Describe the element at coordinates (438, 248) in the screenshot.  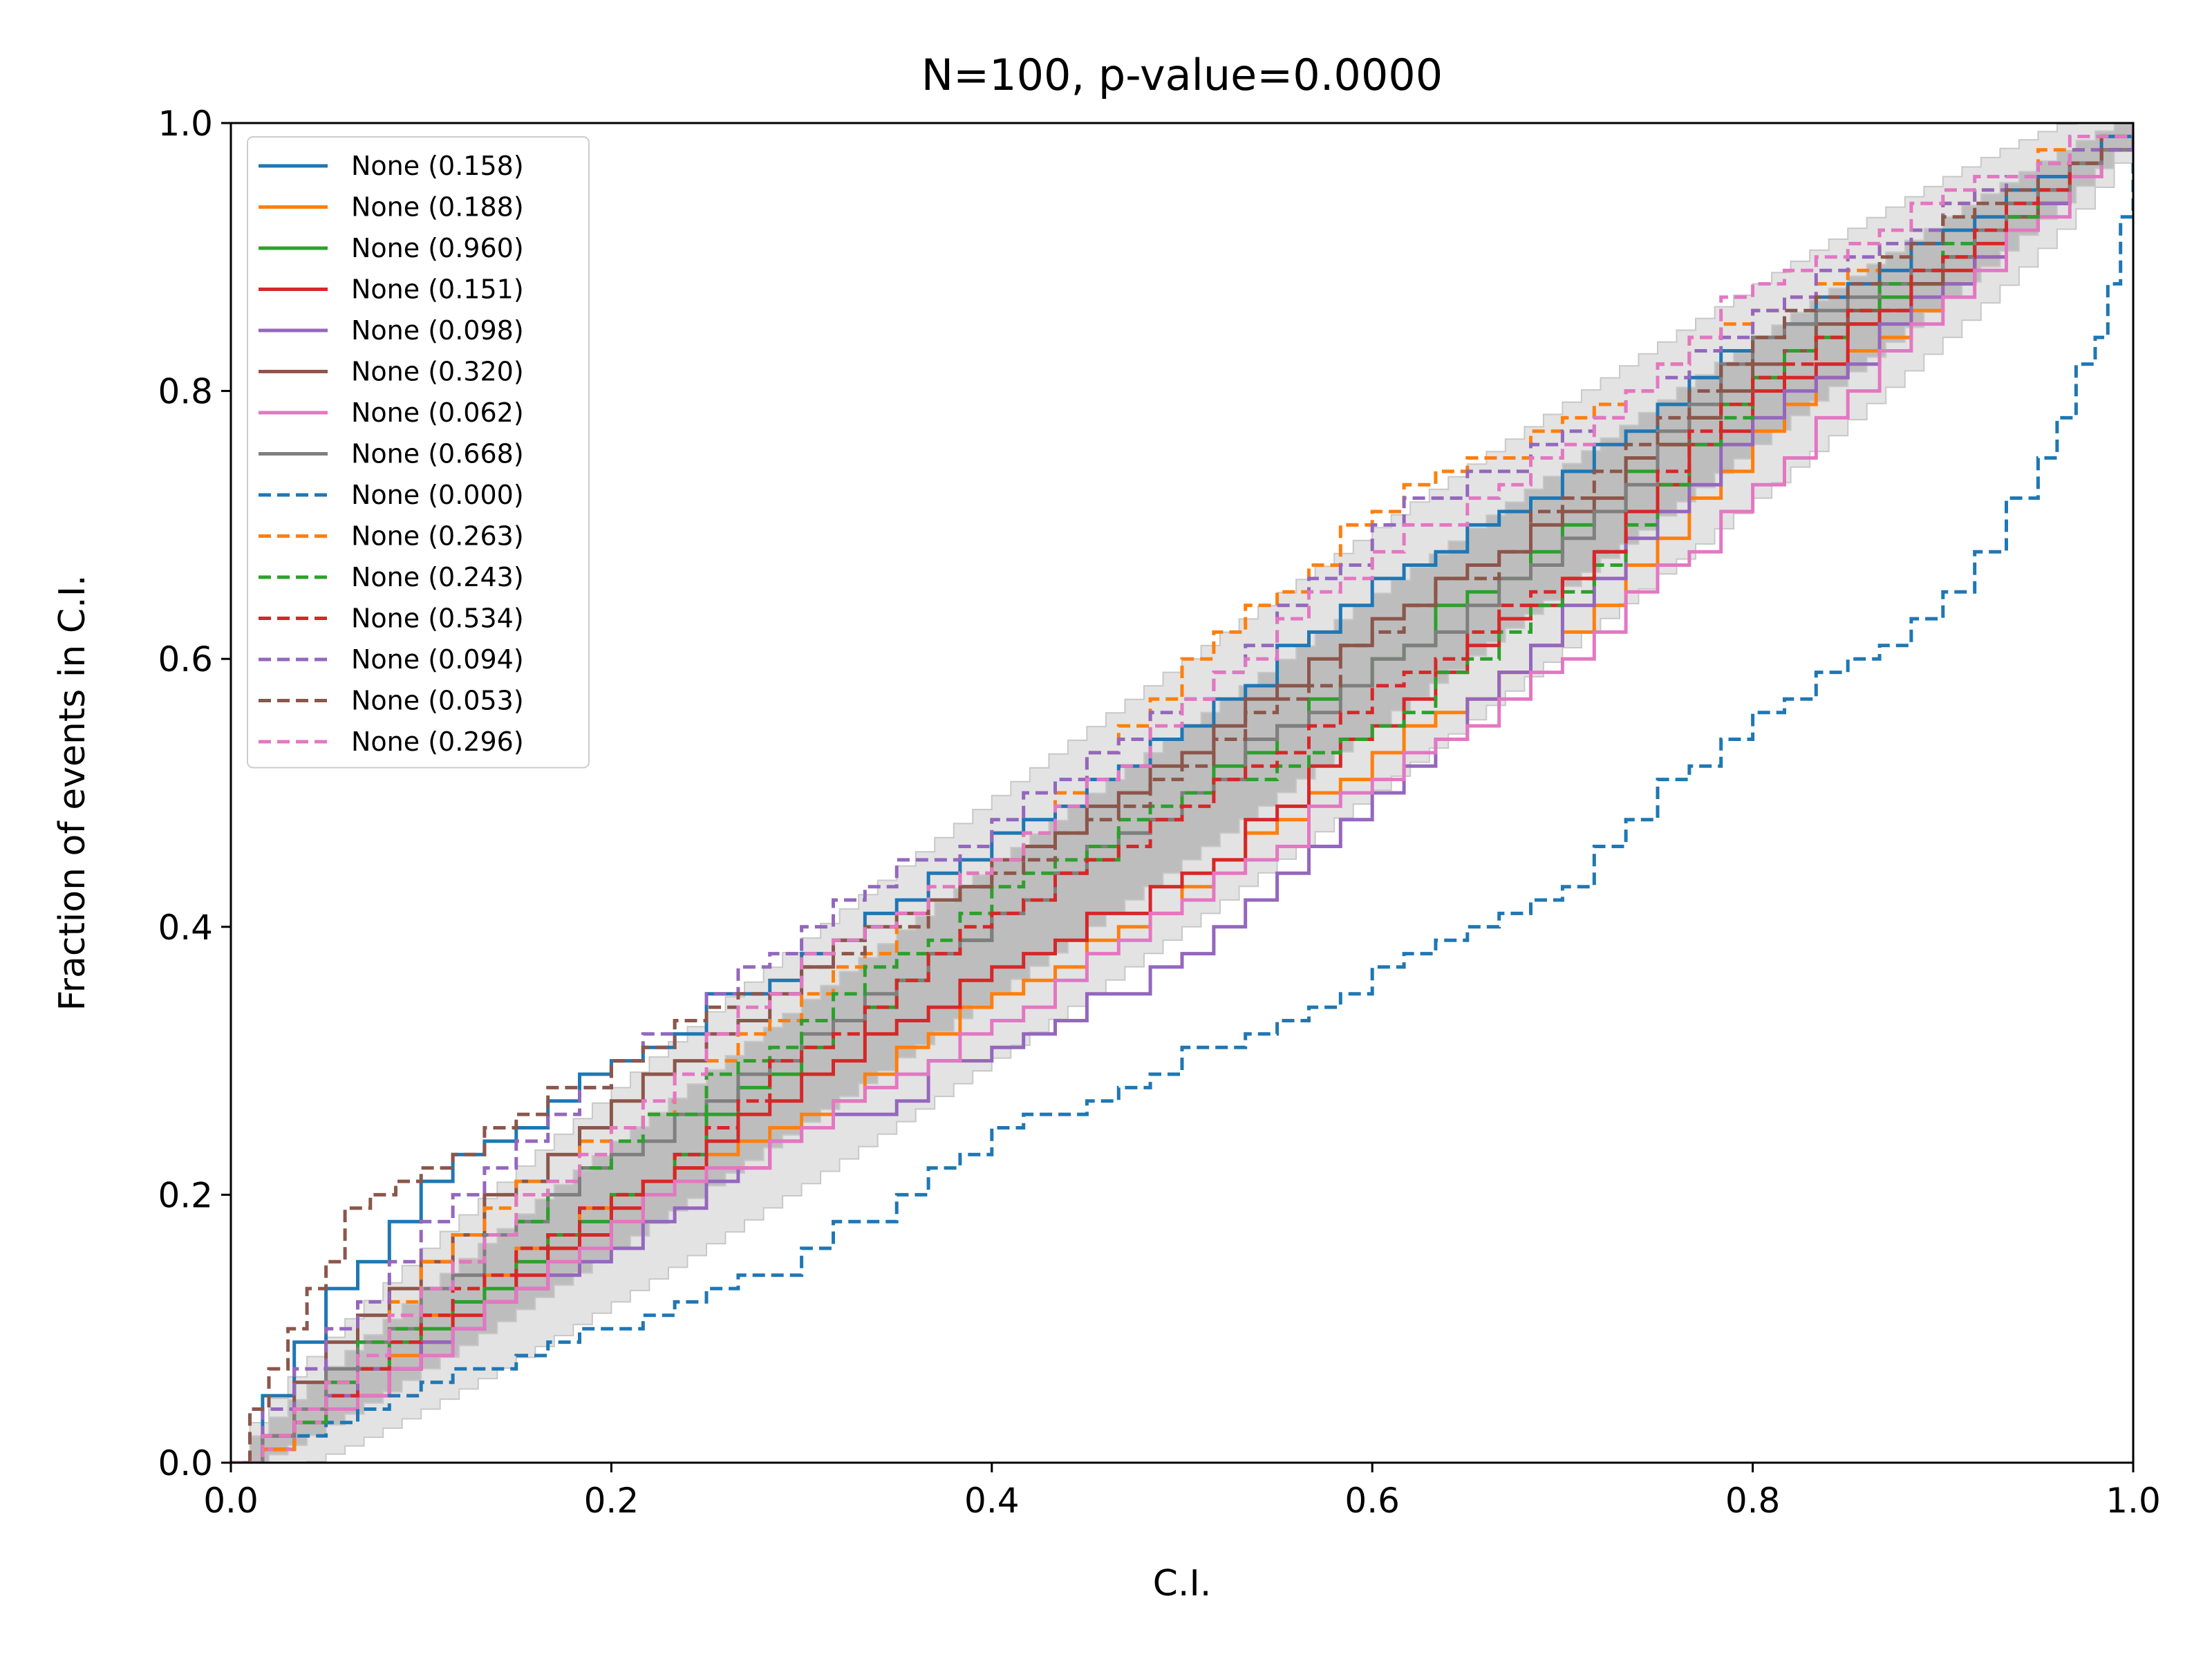
I see `legend-entry: None (0.960)` at that location.